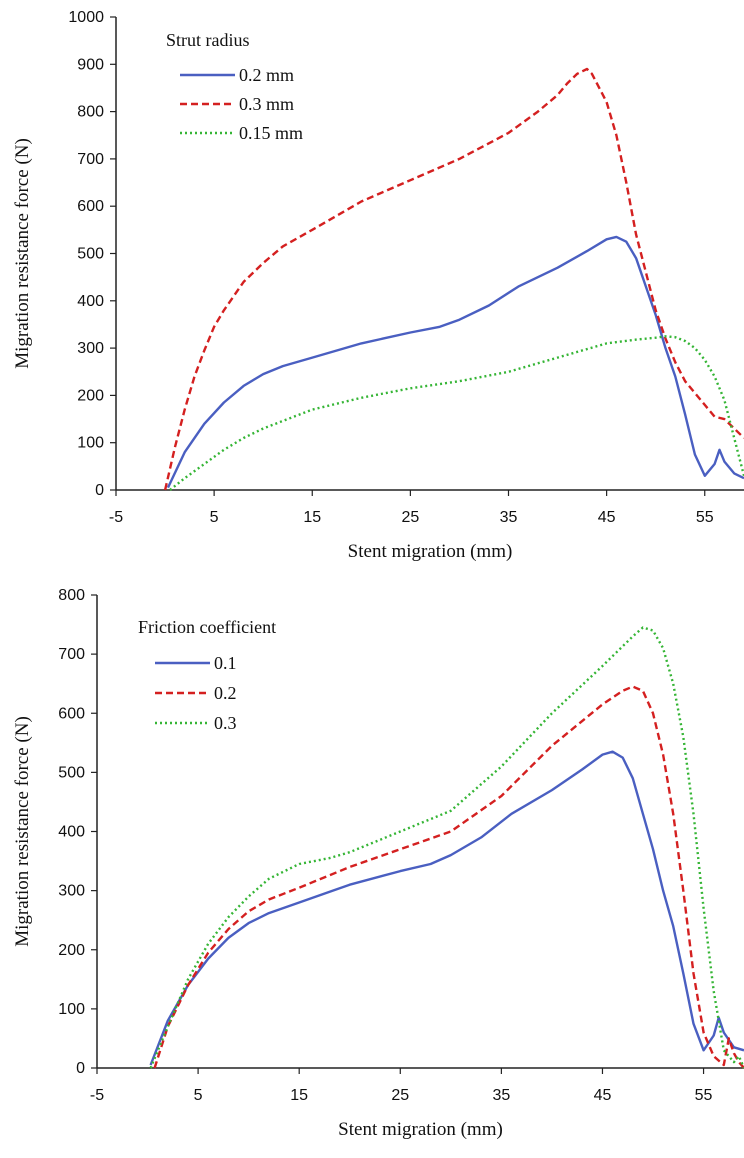  Describe the element at coordinates (225, 693) in the screenshot. I see `legend-label: 0.2` at that location.